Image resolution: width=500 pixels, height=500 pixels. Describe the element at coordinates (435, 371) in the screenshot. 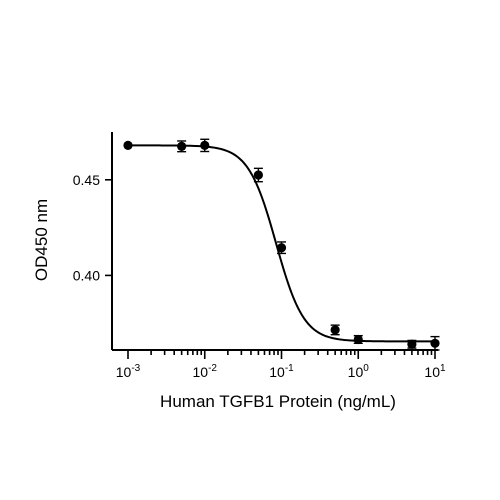

I see `x-tick-label: 101` at that location.